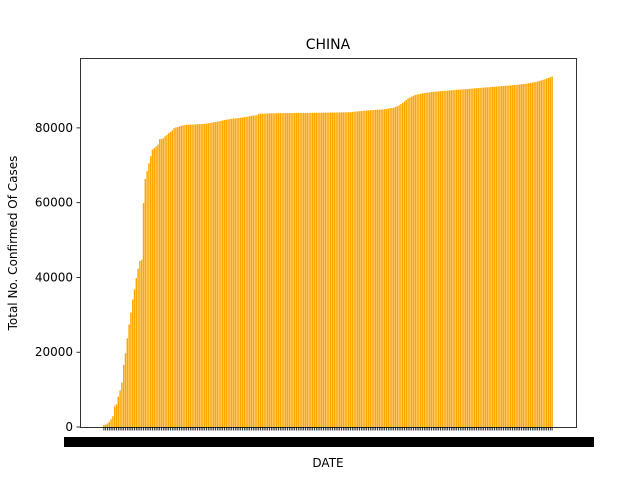 The height and width of the screenshot is (480, 640). I want to click on y-tick-label: 0, so click(69, 427).